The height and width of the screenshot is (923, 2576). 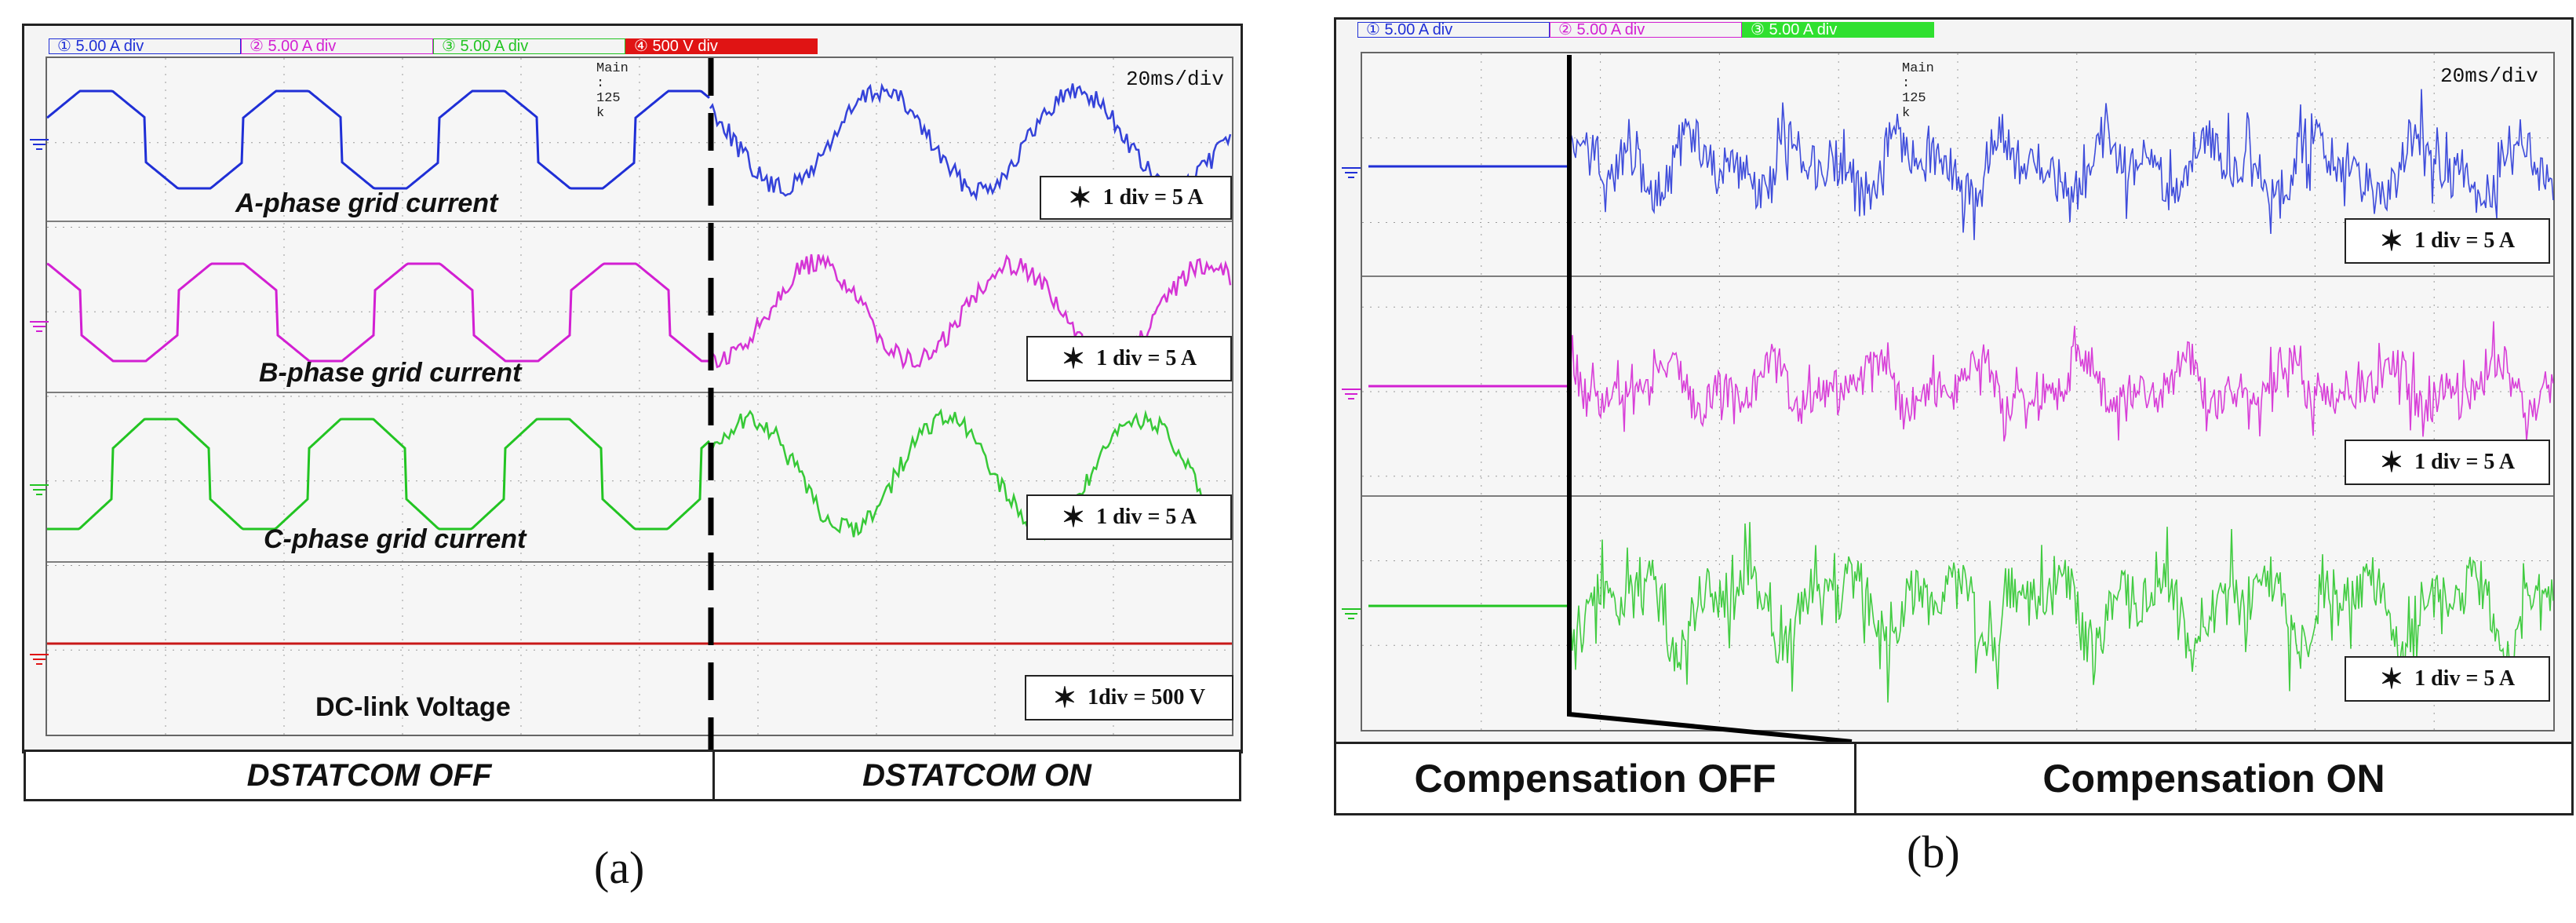 I want to click on channel-2-b: ② 5.00 A div, so click(x=1646, y=30).